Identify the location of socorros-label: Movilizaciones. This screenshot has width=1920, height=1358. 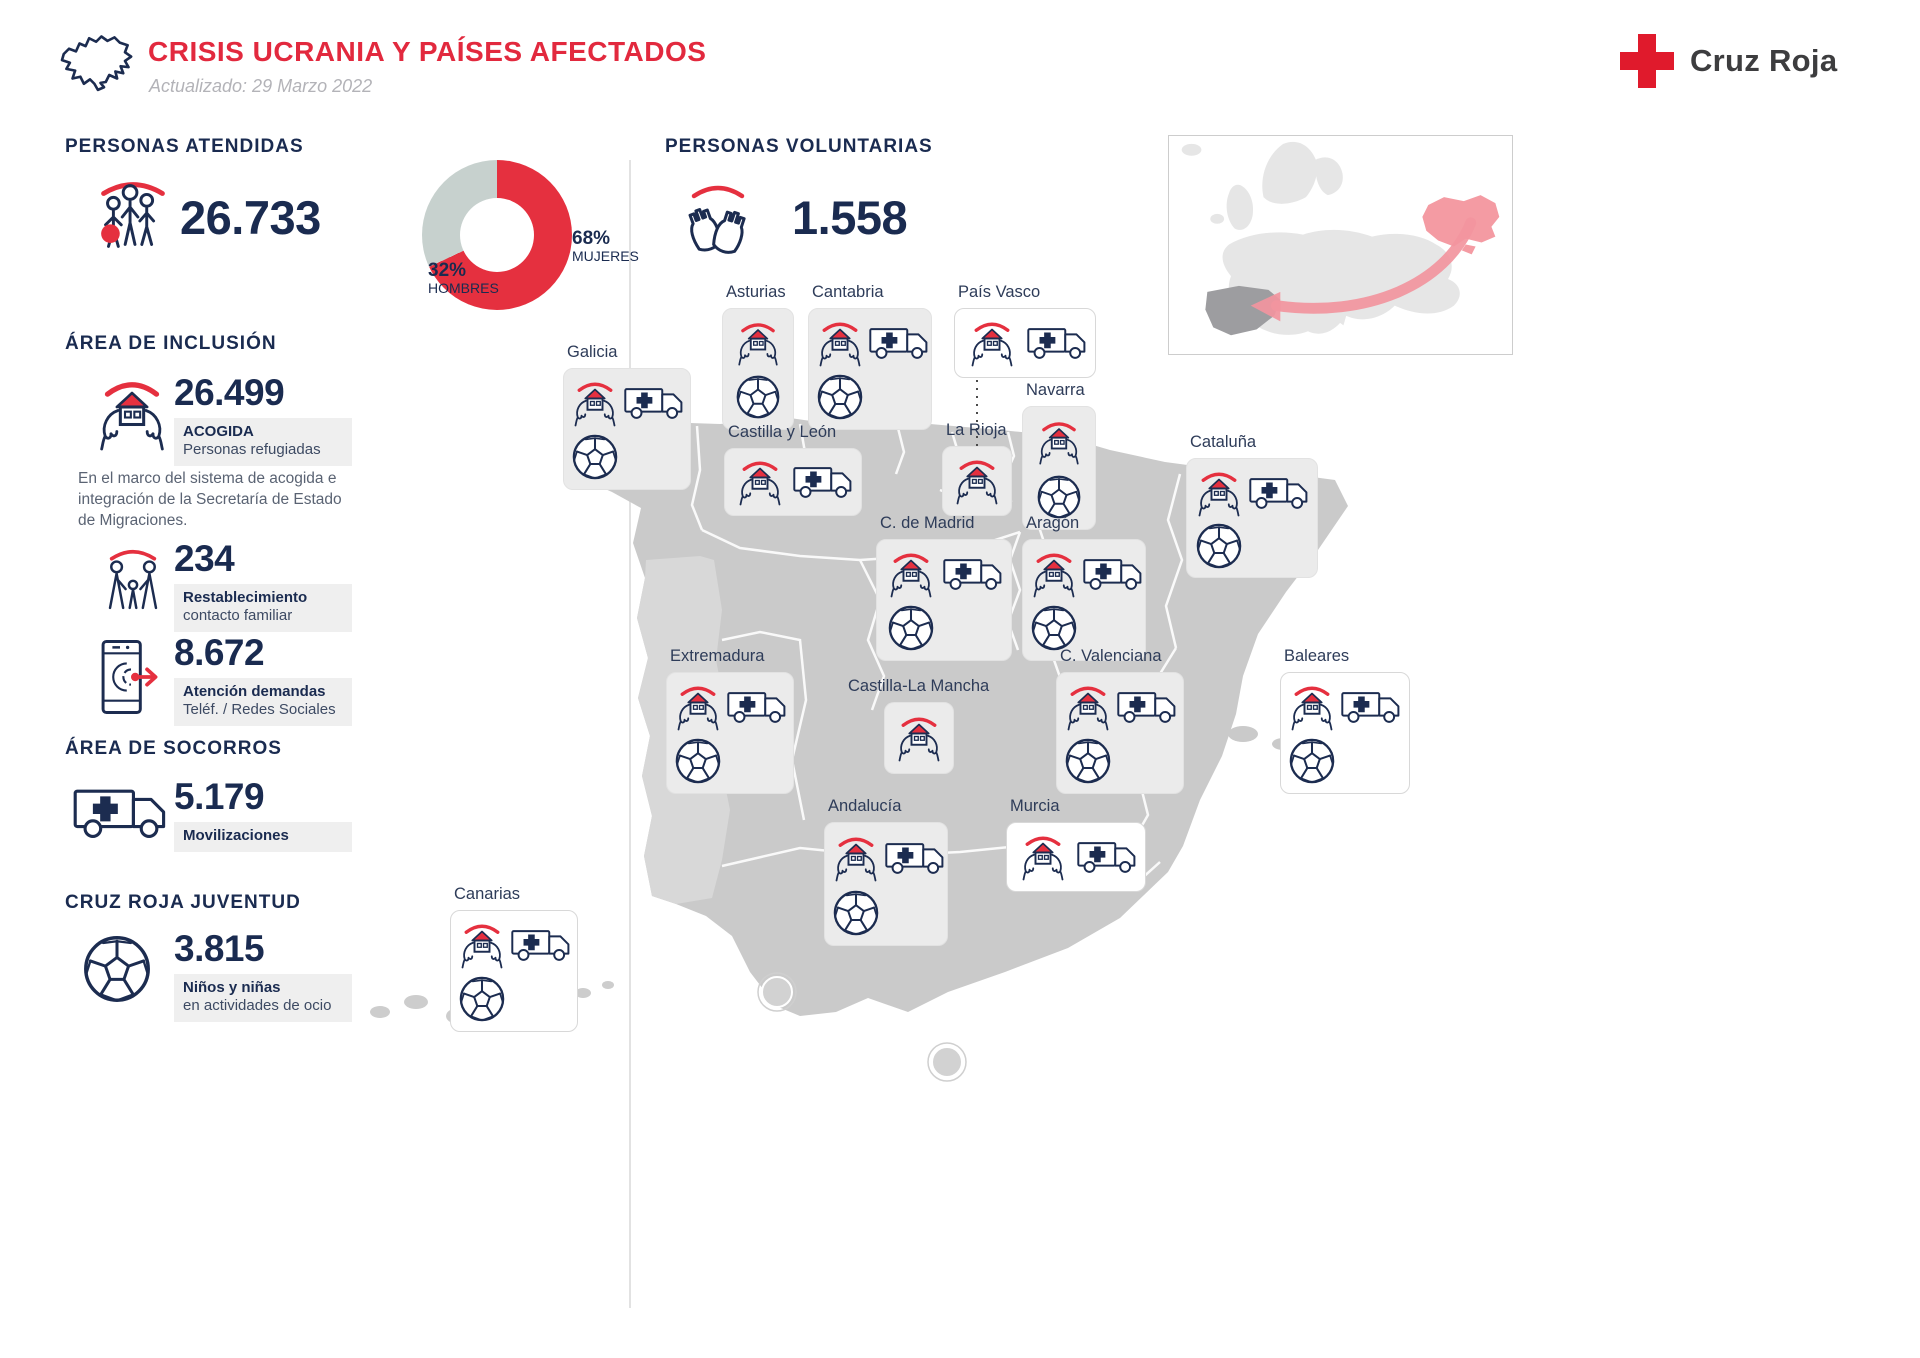
(263, 837).